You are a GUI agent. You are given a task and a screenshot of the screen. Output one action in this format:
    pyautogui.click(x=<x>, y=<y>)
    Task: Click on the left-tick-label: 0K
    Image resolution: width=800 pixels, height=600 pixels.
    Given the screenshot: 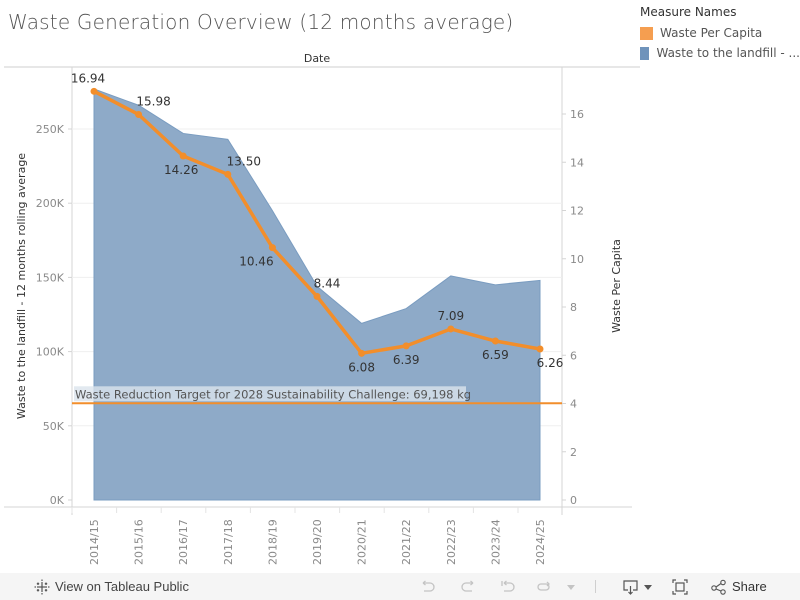 What is the action you would take?
    pyautogui.click(x=57, y=500)
    